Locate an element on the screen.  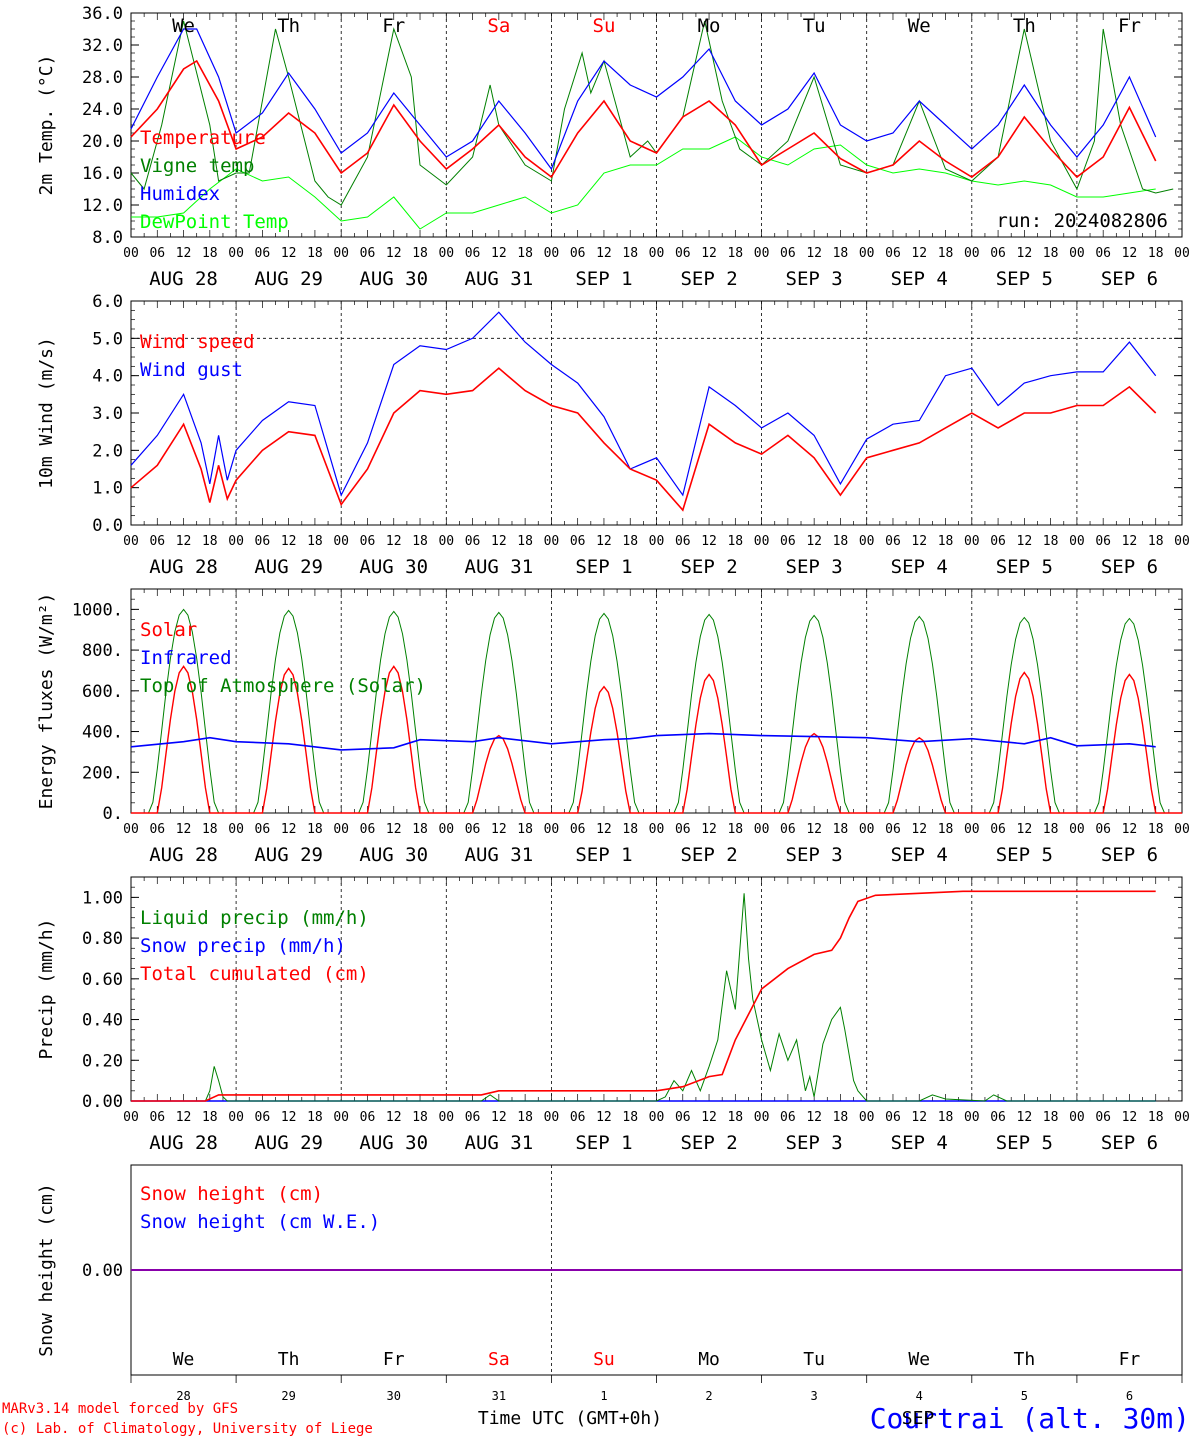
credit-line-1: MARv3.14 model forced by GFS is located at coordinates (120, 1409).